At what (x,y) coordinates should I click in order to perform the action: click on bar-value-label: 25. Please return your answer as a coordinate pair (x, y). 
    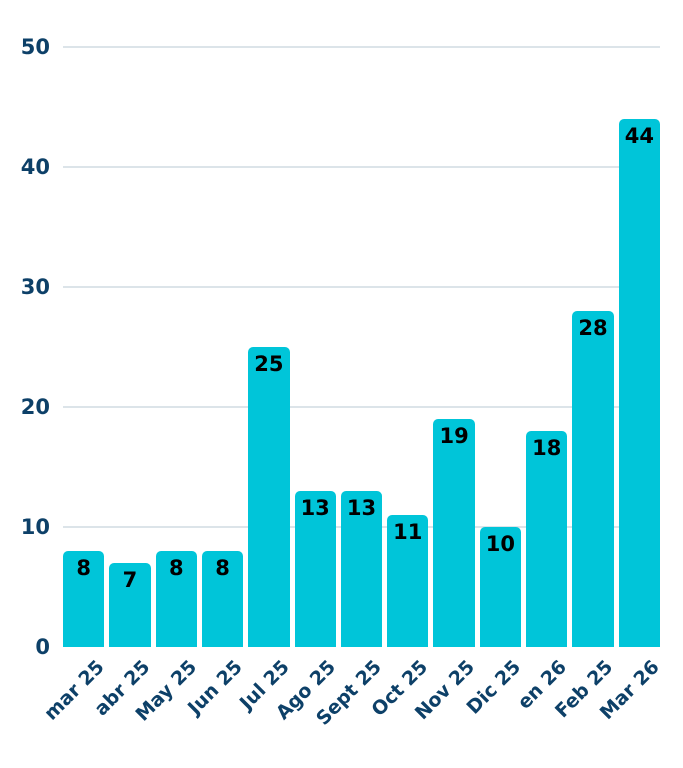
    Looking at the image, I should click on (269, 364).